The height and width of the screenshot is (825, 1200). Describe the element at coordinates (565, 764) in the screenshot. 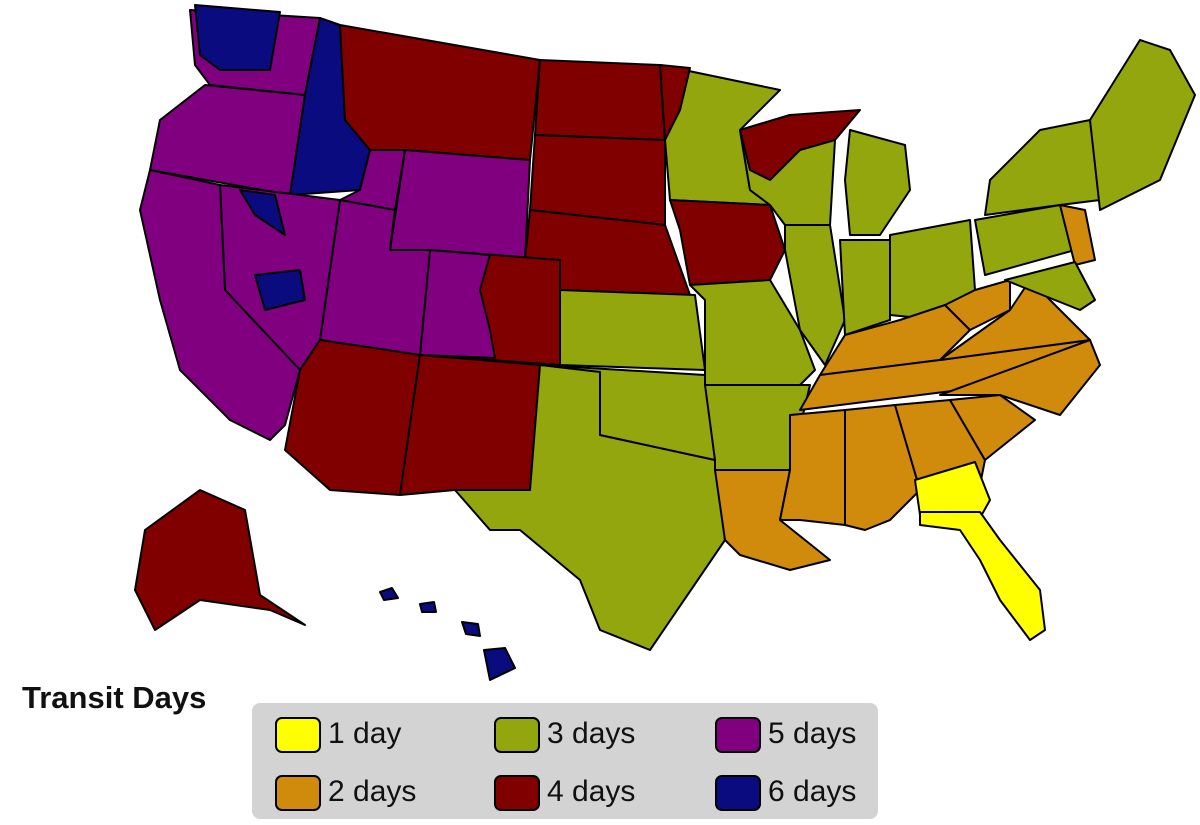

I see `legend: 1 day 2 days 3 days 4 days 5 days 6 days` at that location.